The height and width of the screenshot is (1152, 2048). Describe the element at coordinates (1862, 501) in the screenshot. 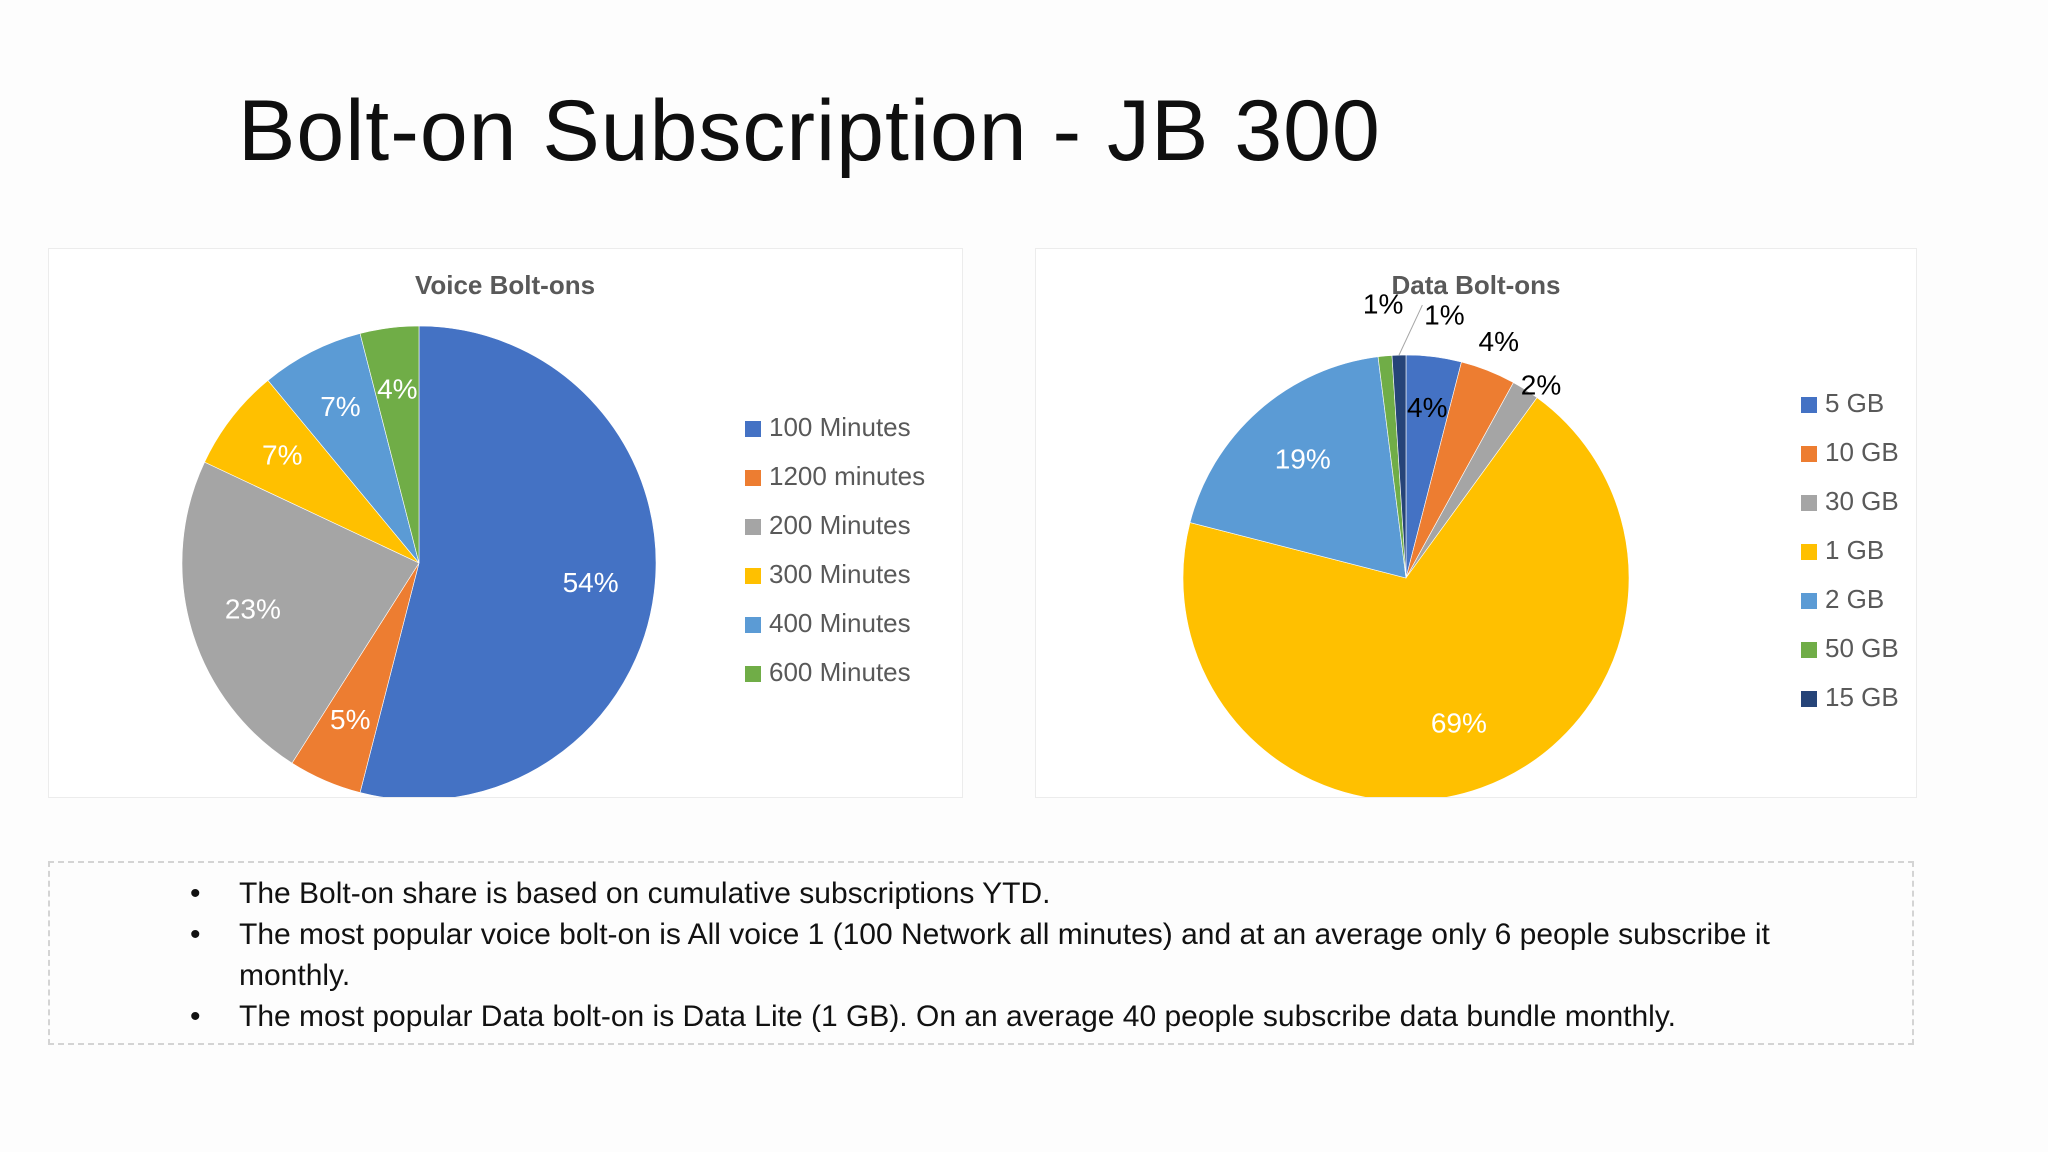

I see `legend-label-30-gb: 30 GB` at that location.